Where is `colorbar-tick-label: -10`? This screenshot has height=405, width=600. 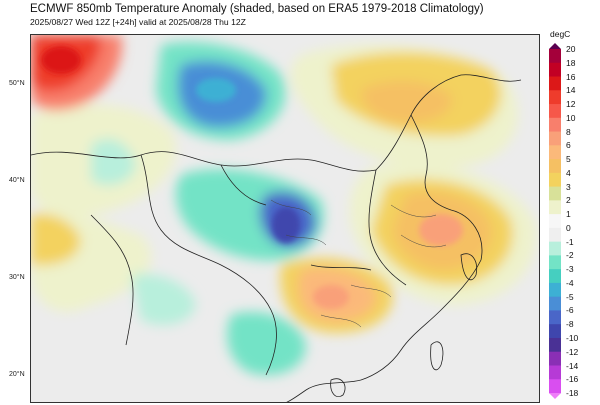 colorbar-tick-label: -10 is located at coordinates (572, 338).